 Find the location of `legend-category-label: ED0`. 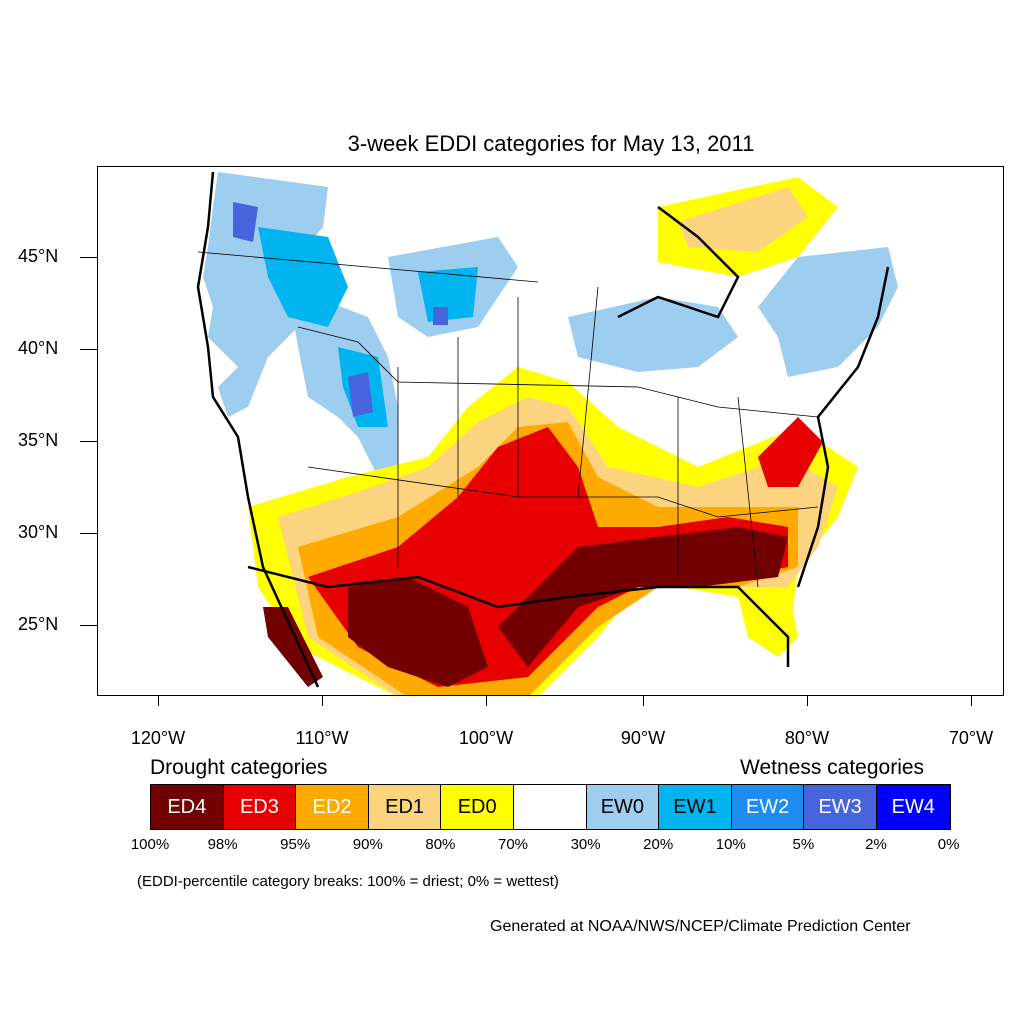

legend-category-label: ED0 is located at coordinates (477, 806).